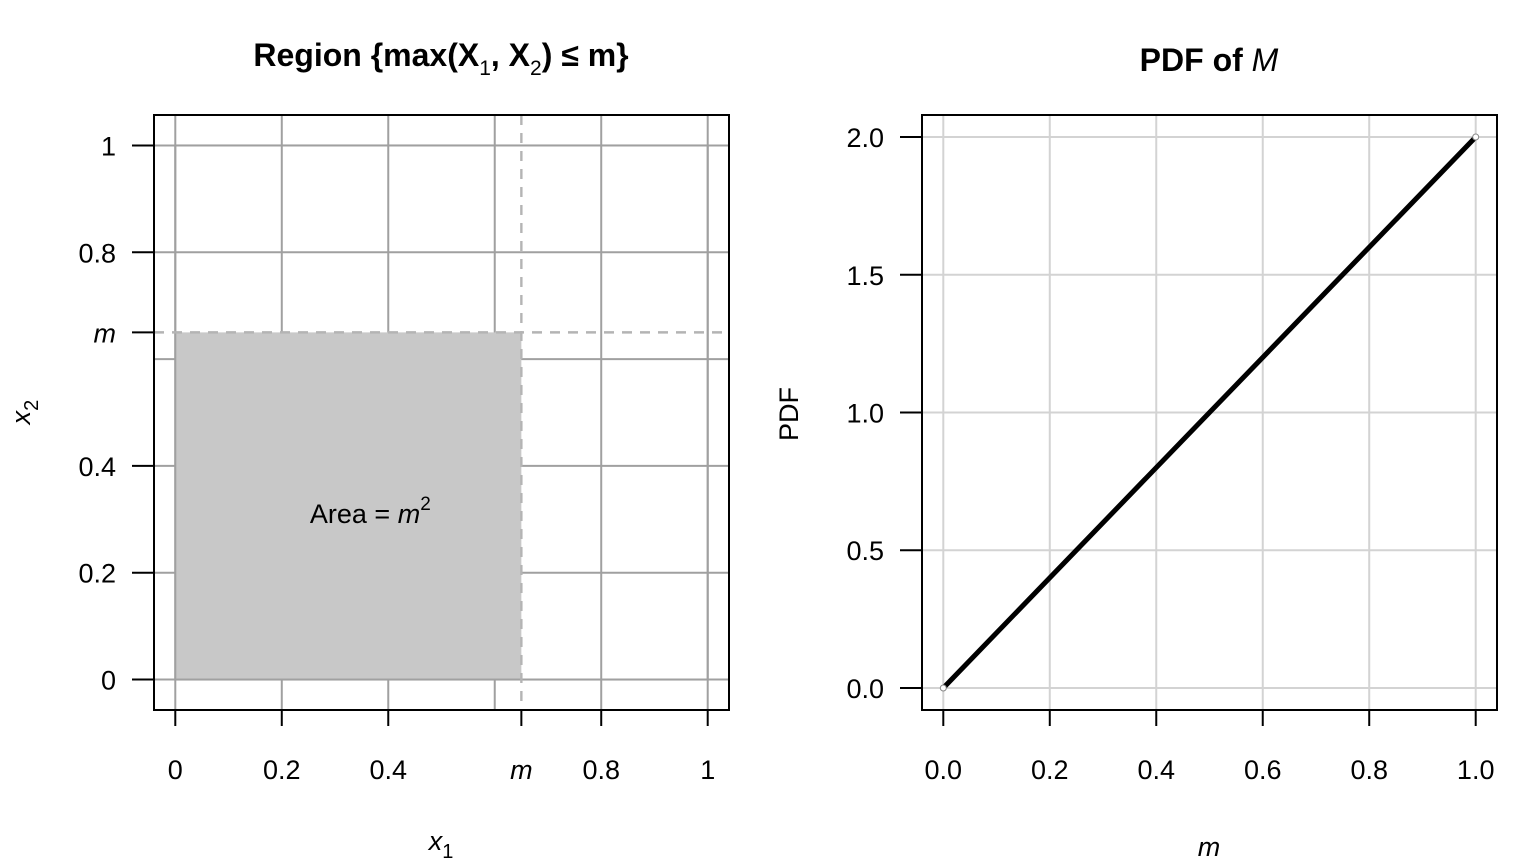 The width and height of the screenshot is (1536, 864). I want to click on y-tick-label-4: 2.0, so click(865, 138).